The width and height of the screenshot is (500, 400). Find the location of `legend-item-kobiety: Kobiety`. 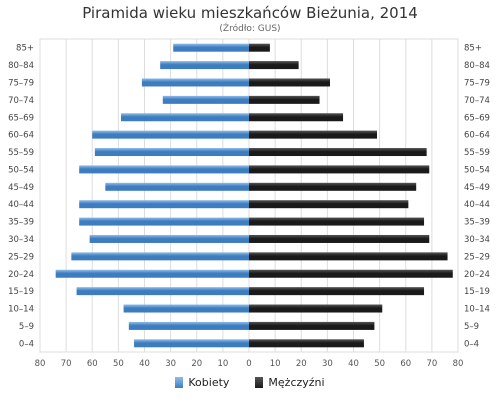

legend-item-kobiety: Kobiety is located at coordinates (202, 382).